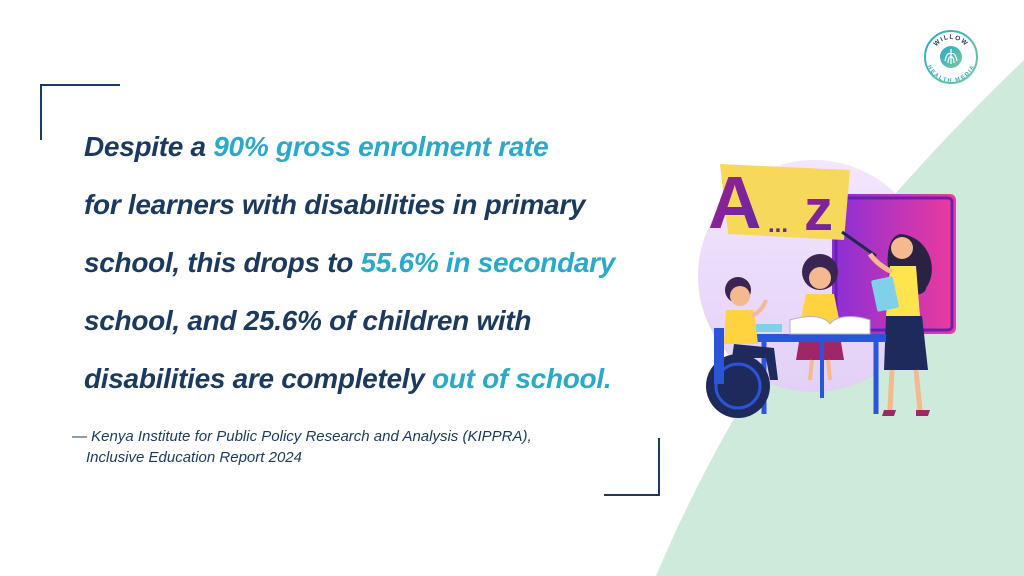  I want to click on flashcard, so click(785, 202).